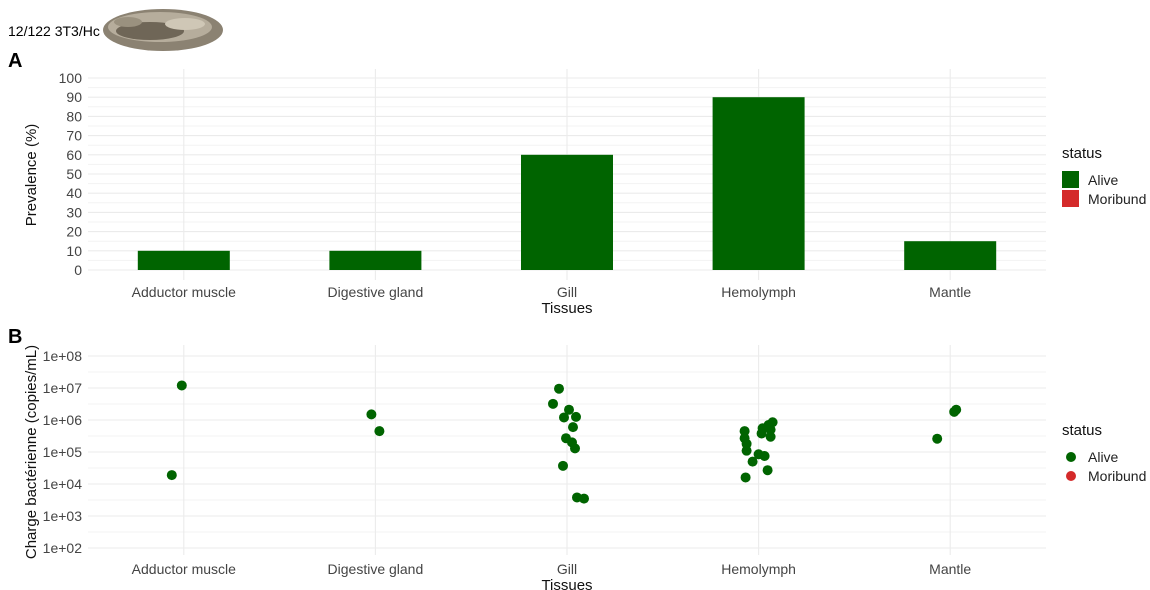  What do you see at coordinates (74, 251) in the screenshot?
I see `y-tick-label: 10` at bounding box center [74, 251].